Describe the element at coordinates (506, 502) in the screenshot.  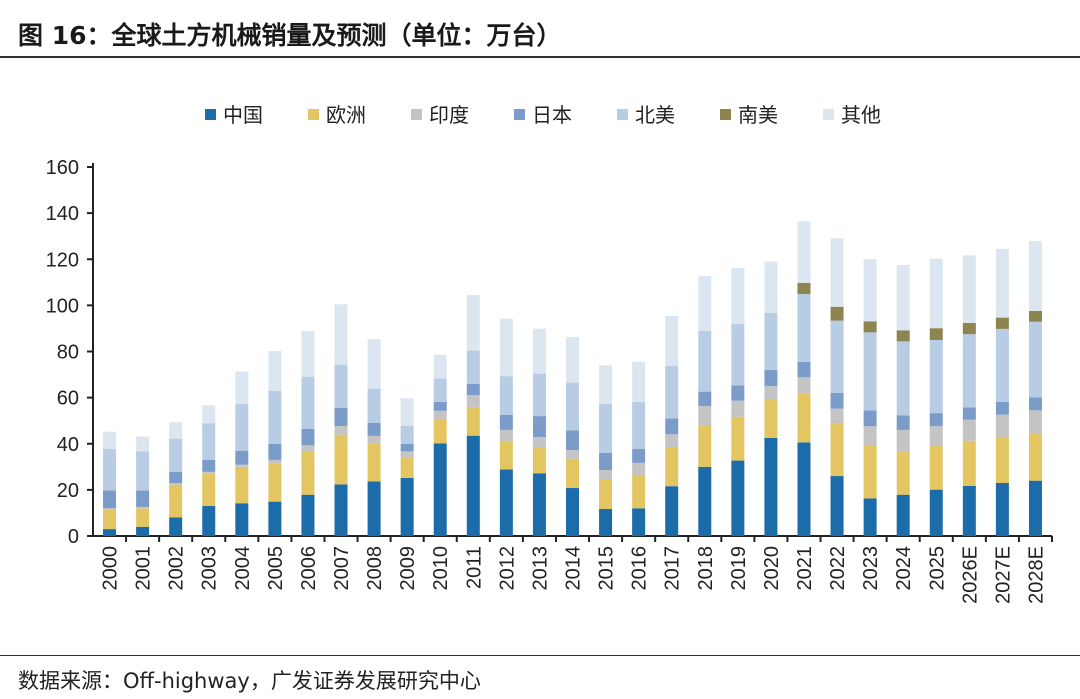
I see `bar-segment-2012-中国` at that location.